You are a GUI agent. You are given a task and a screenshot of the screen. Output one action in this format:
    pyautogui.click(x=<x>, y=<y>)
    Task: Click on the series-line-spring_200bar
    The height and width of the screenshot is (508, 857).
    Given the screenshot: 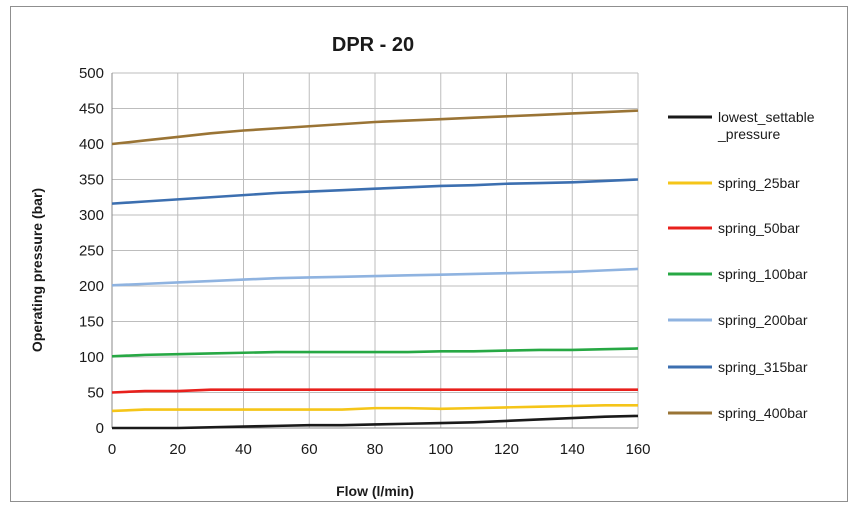 What is the action you would take?
    pyautogui.click(x=375, y=277)
    